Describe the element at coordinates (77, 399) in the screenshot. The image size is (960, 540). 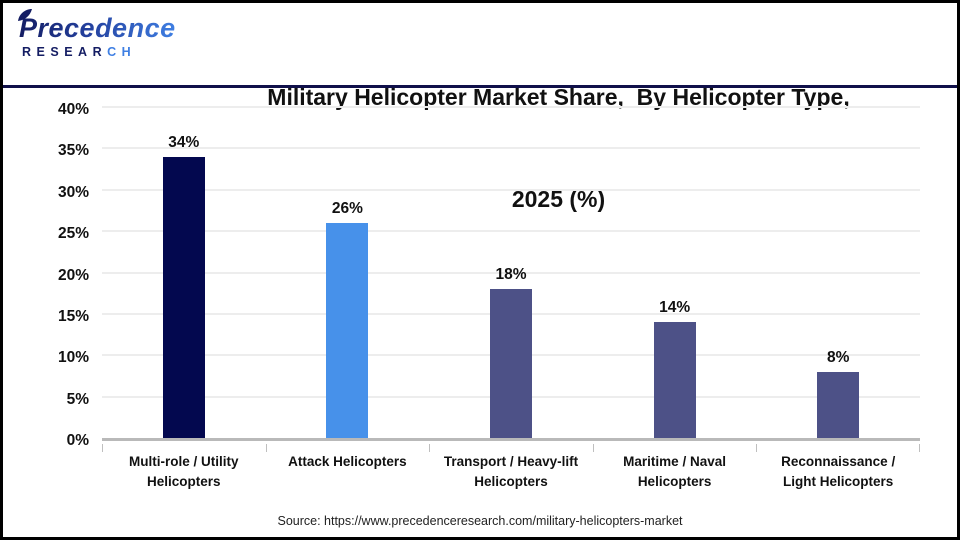
I see `y-axis-label: 5%` at that location.